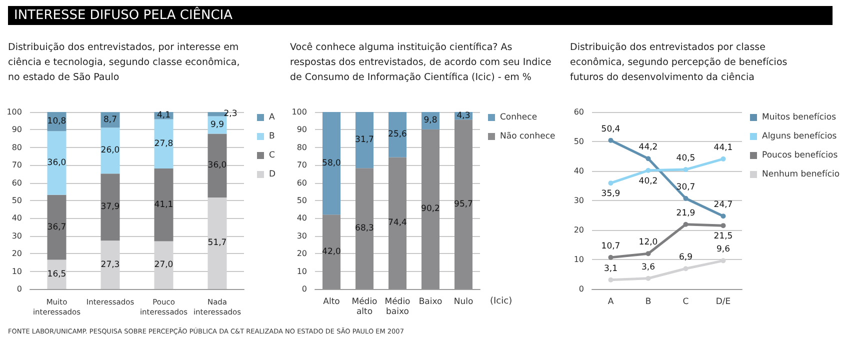  I want to click on y-tick-label: 20, so click(579, 230).